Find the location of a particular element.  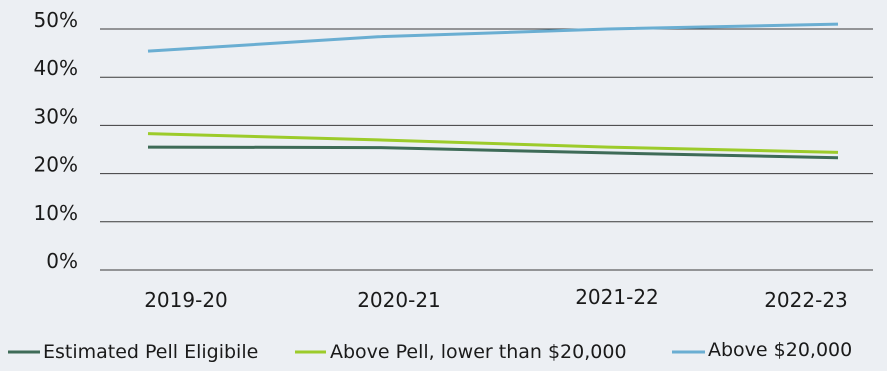

legend-label: Above $20,000 is located at coordinates (780, 350).